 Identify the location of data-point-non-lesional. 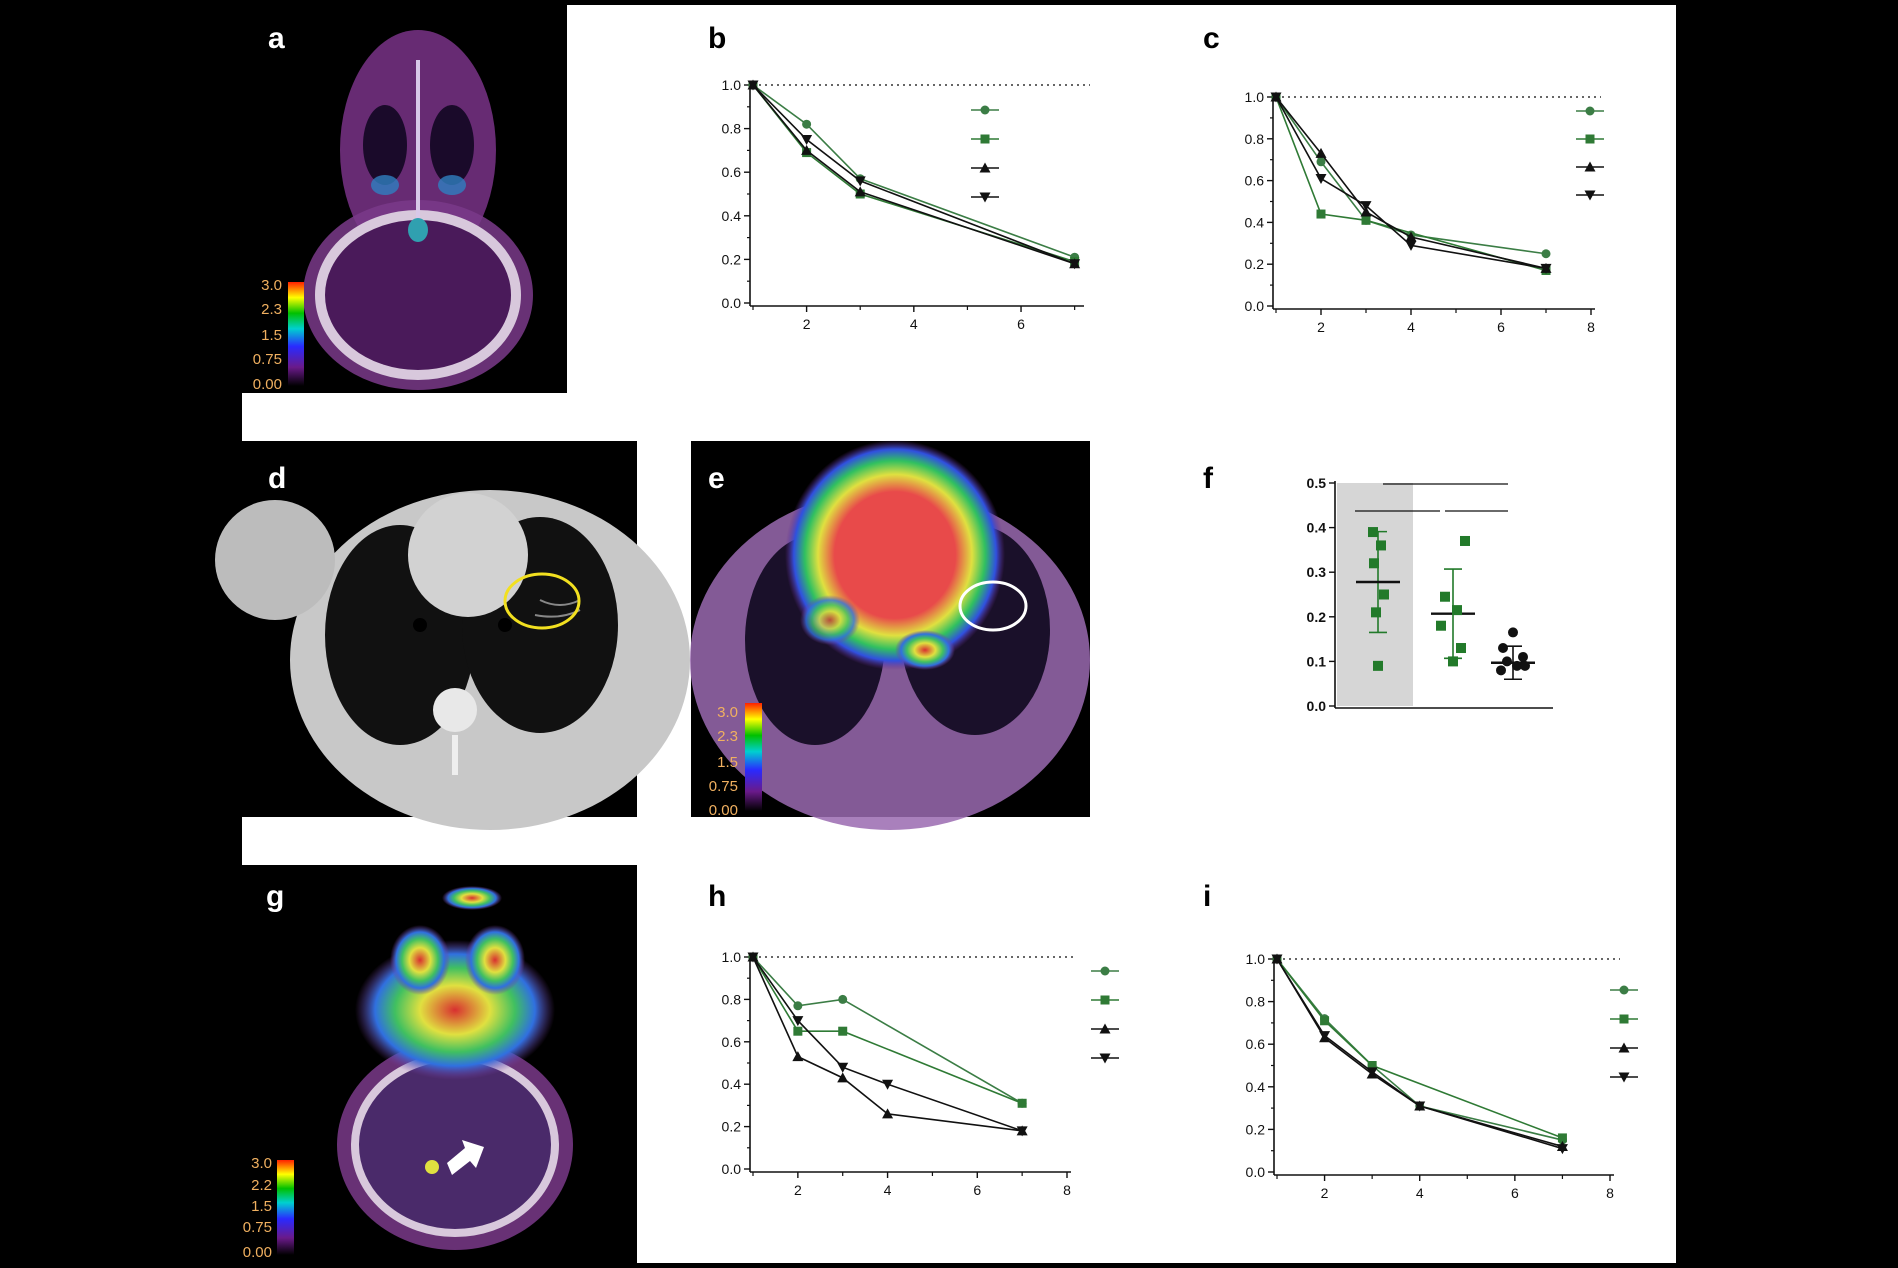
(1465, 540).